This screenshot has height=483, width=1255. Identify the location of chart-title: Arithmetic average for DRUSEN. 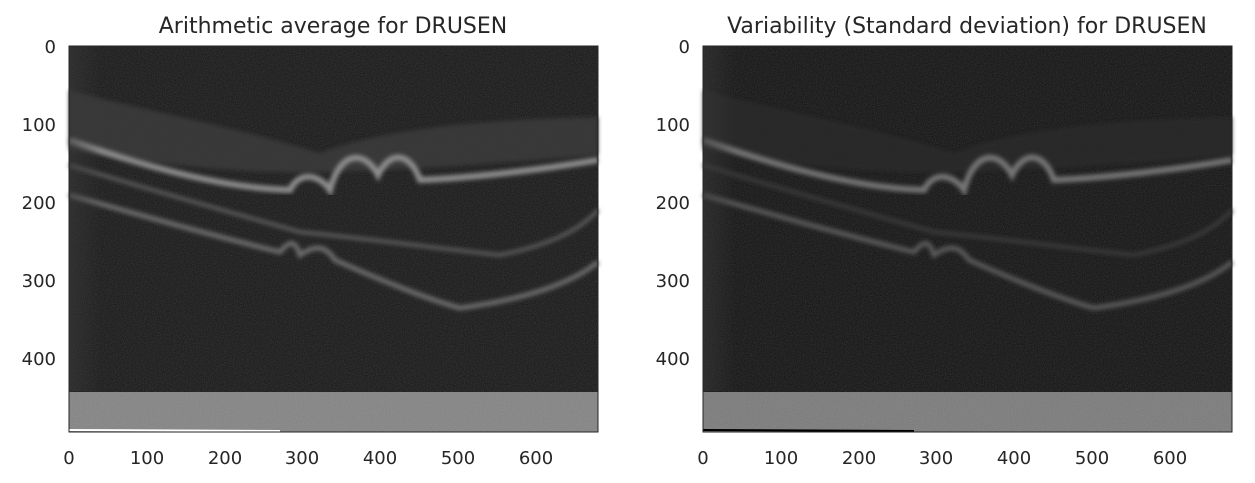
(333, 26).